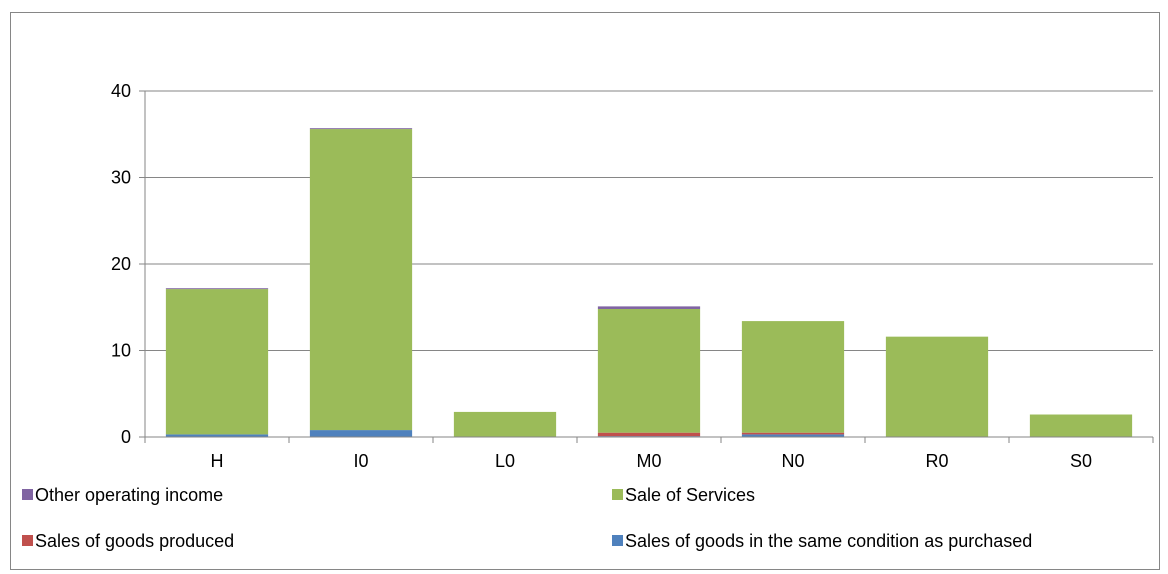  I want to click on x-tick-labels: H I0 L0 M0 N0 R0 S0, so click(652, 461).